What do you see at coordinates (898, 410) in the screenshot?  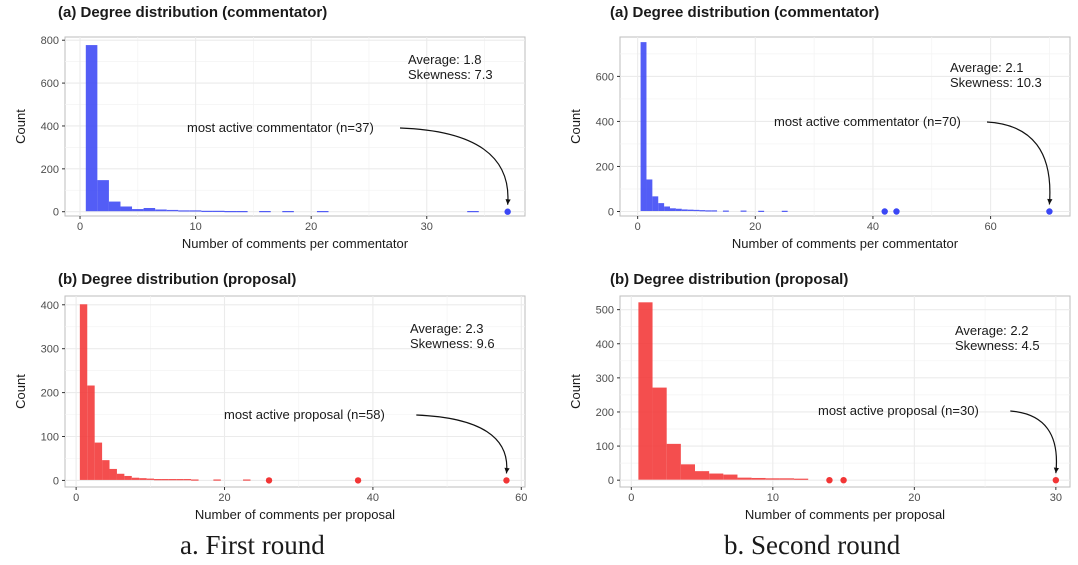 I see `annotation-label: most active proposal (n=30)` at bounding box center [898, 410].